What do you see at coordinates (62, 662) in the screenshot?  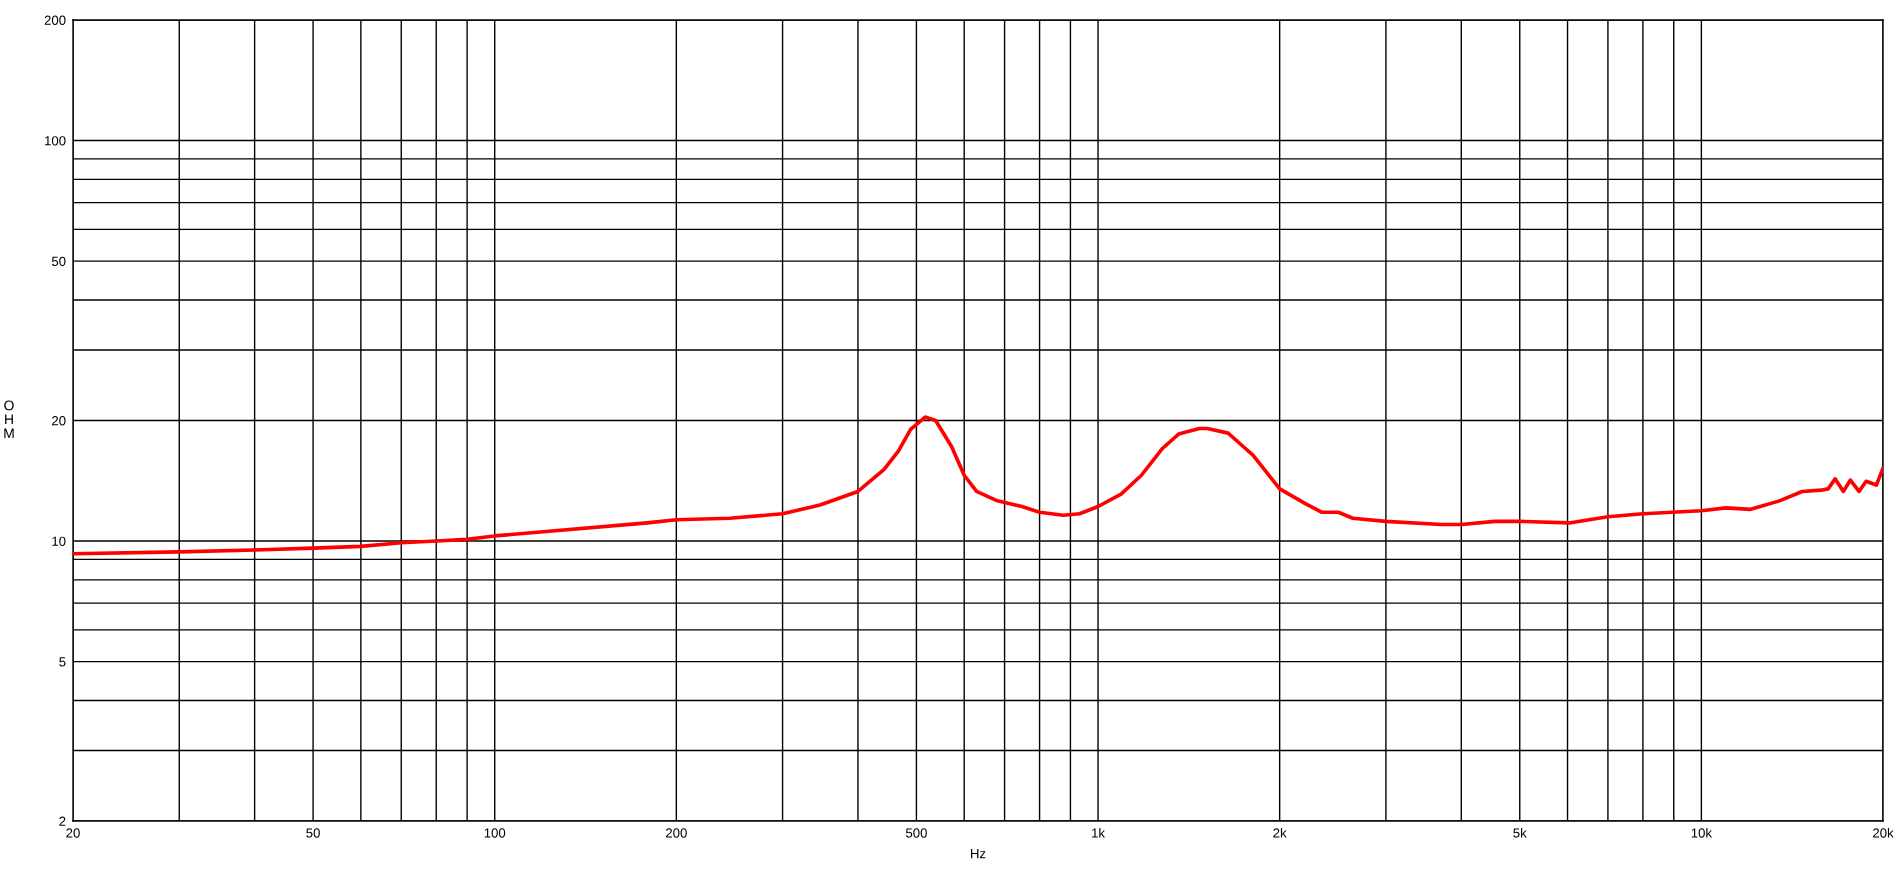 I see `y-tick-label: 5` at bounding box center [62, 662].